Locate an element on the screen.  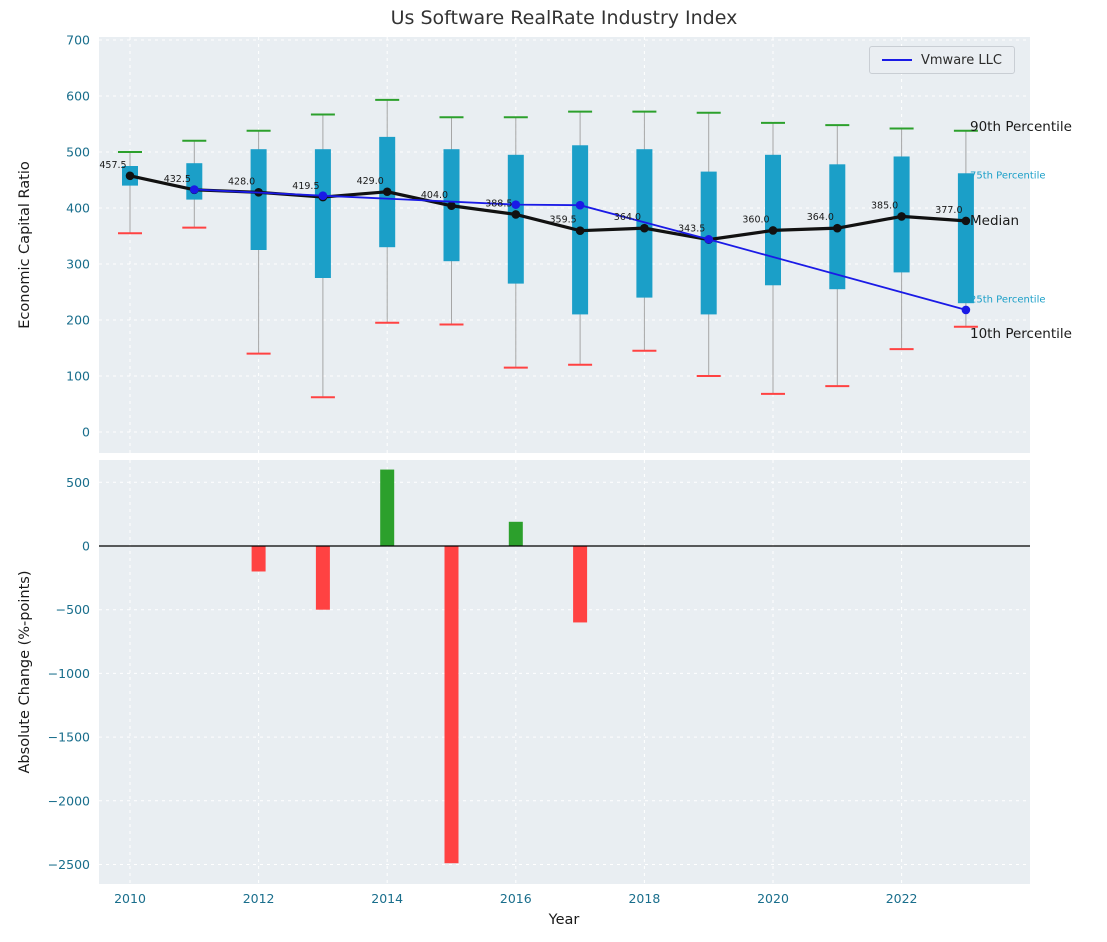
x-axis-label: Year is located at coordinates (564, 920).